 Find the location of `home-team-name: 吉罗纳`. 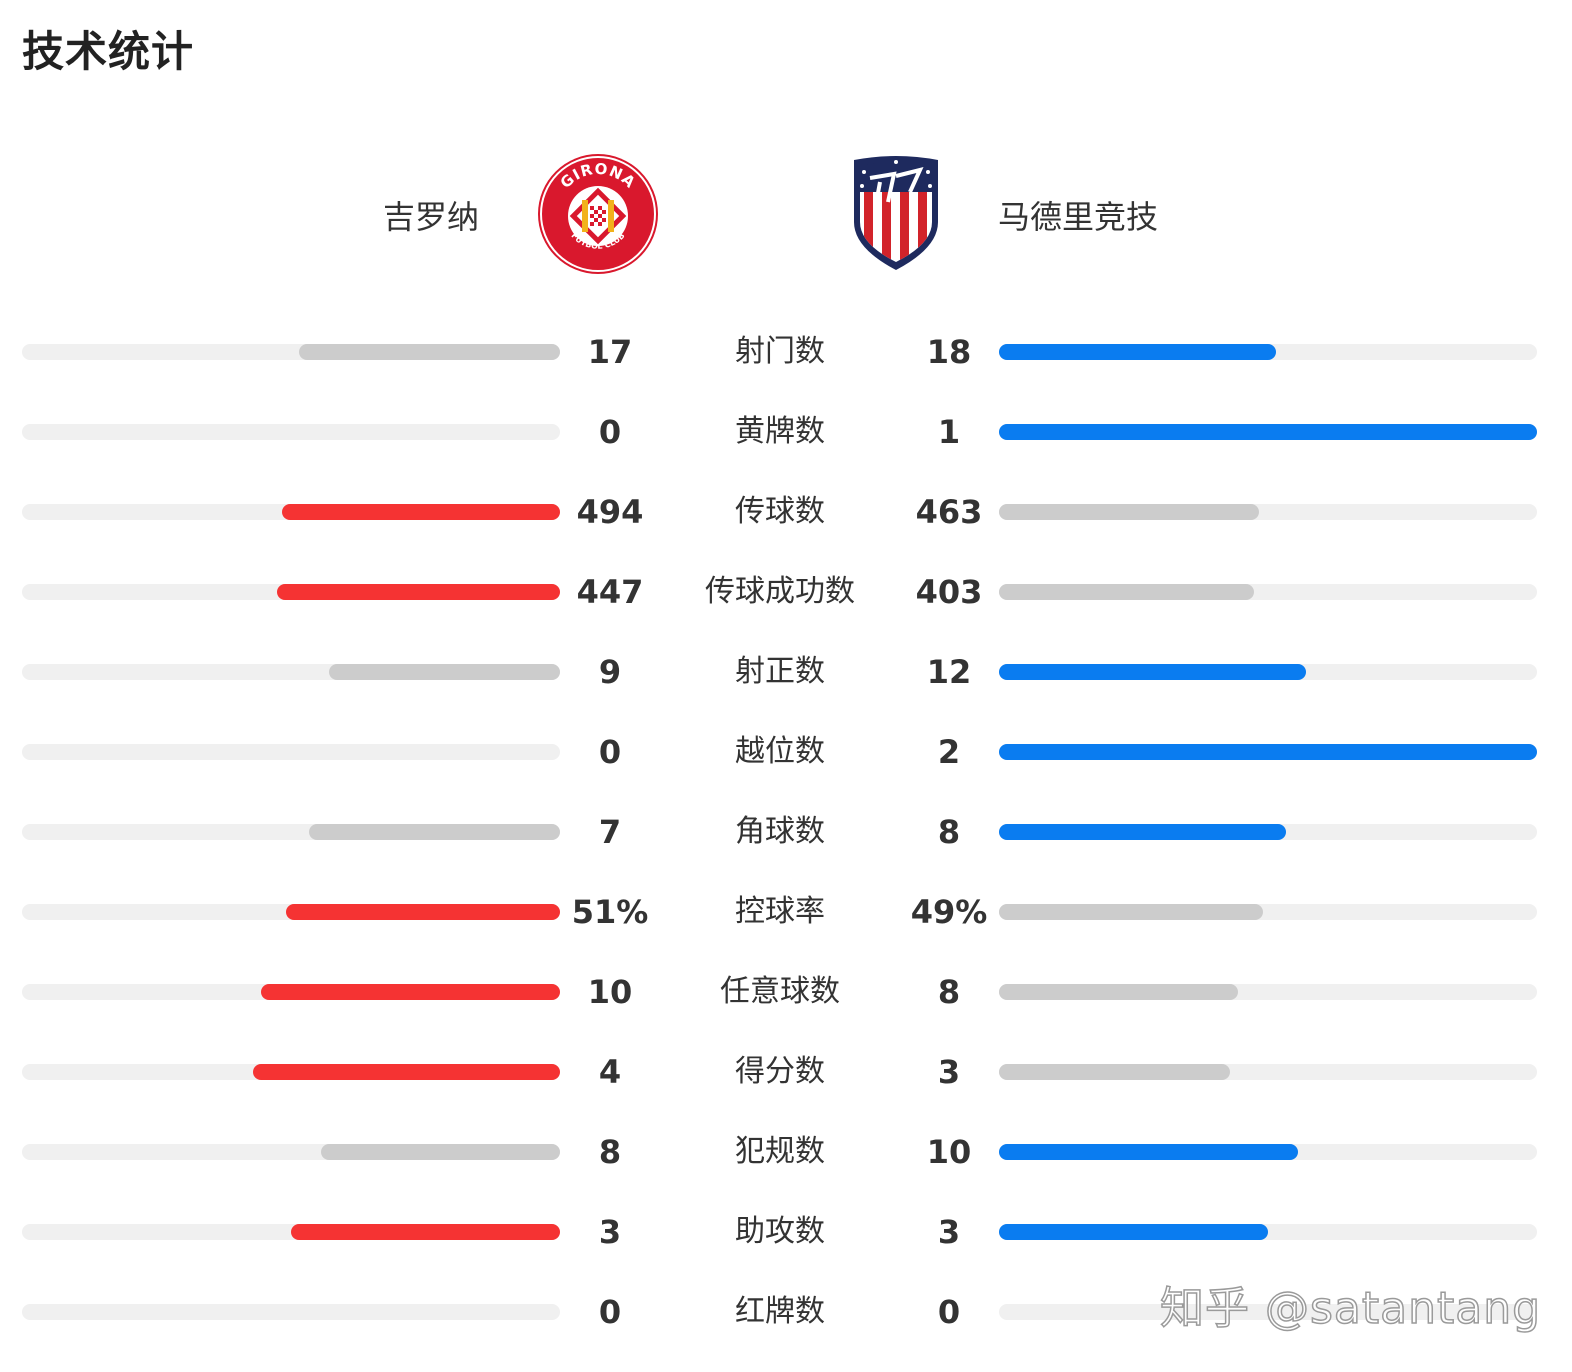

home-team-name: 吉罗纳 is located at coordinates (431, 217).